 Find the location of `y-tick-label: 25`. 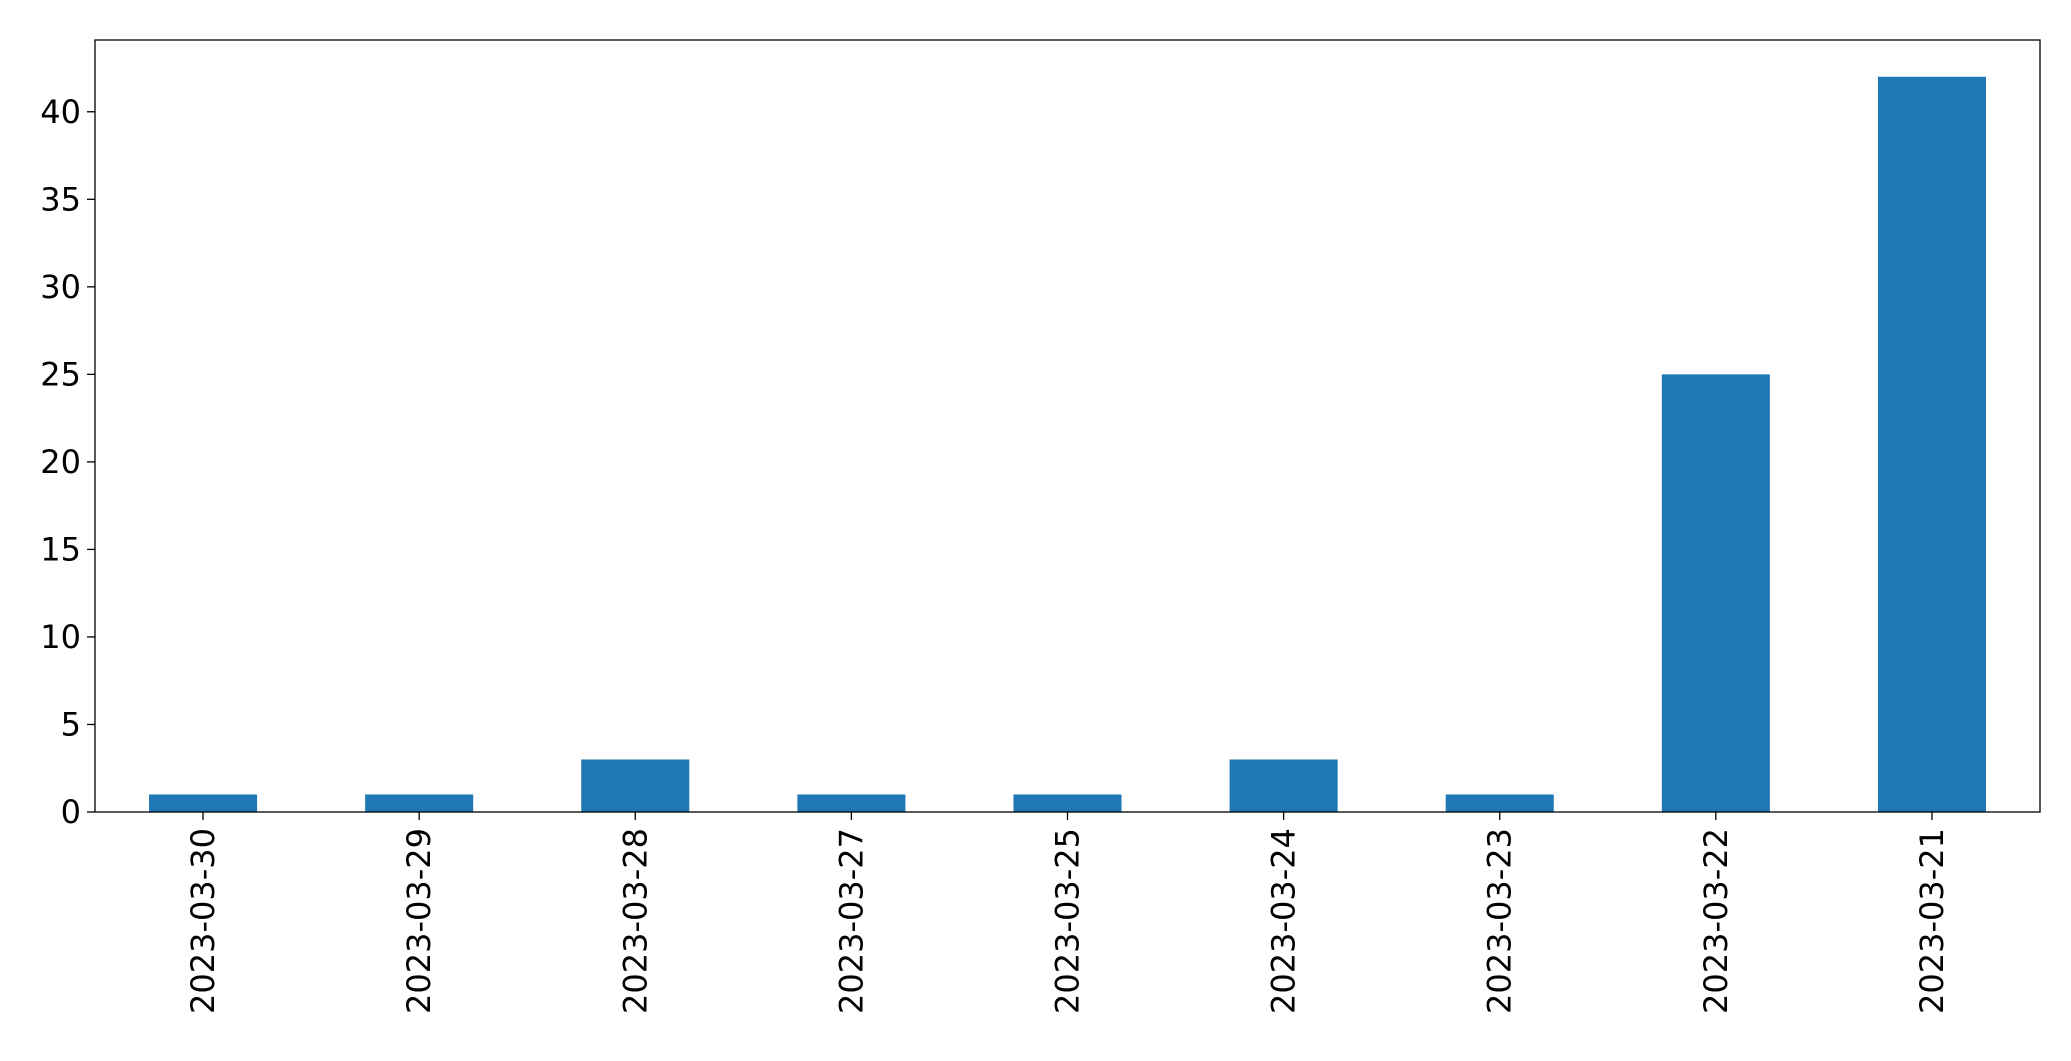

y-tick-label: 25 is located at coordinates (60, 374).